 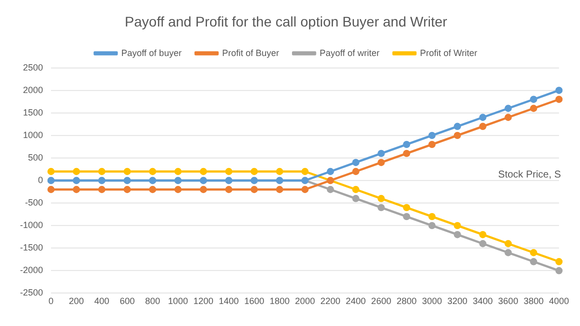 I want to click on y-tick-label: 1500, so click(x=33, y=112).